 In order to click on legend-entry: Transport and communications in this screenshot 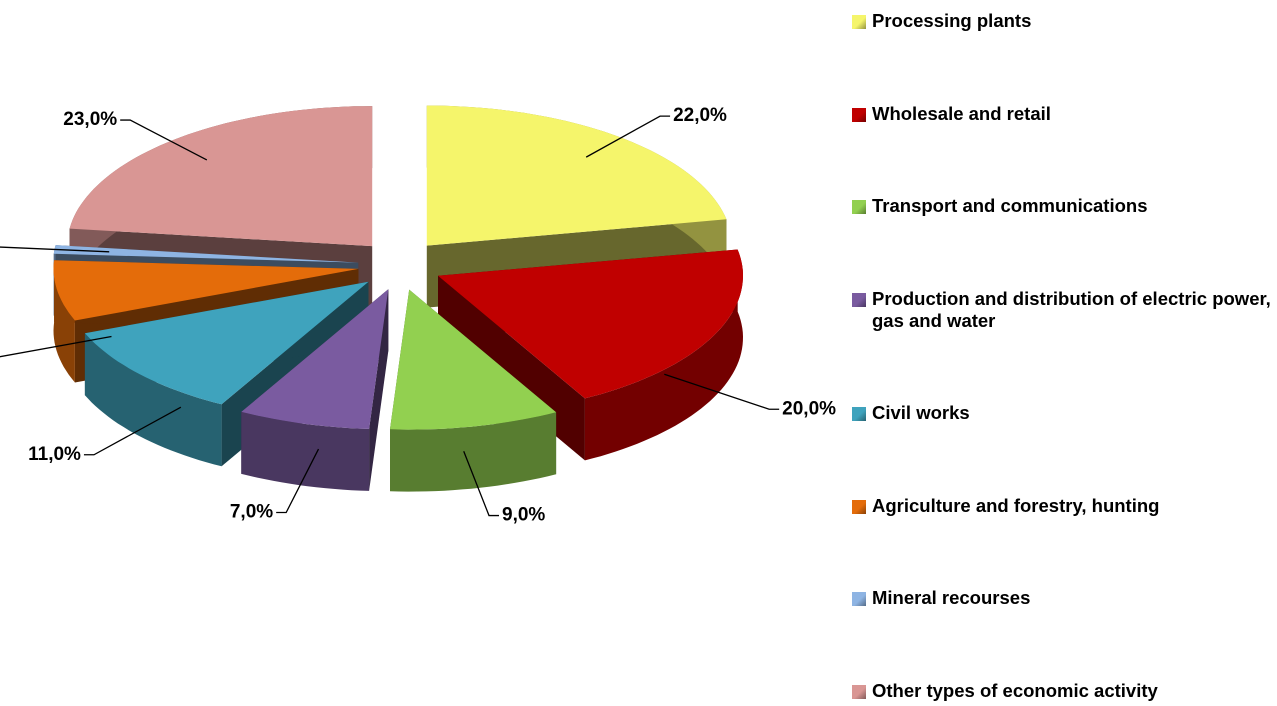, I will do `click(1062, 206)`.